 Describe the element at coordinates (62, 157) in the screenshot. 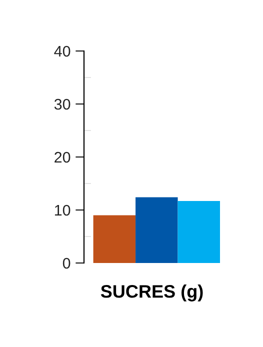

I see `y-tick-label: 20` at that location.